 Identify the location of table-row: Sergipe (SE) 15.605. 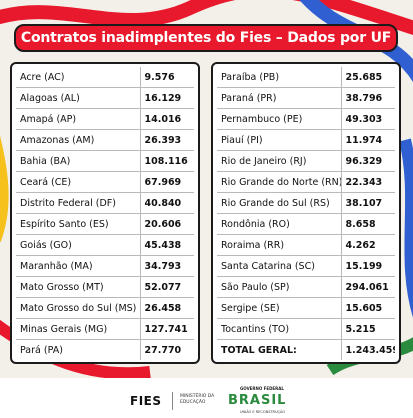
(306, 308).